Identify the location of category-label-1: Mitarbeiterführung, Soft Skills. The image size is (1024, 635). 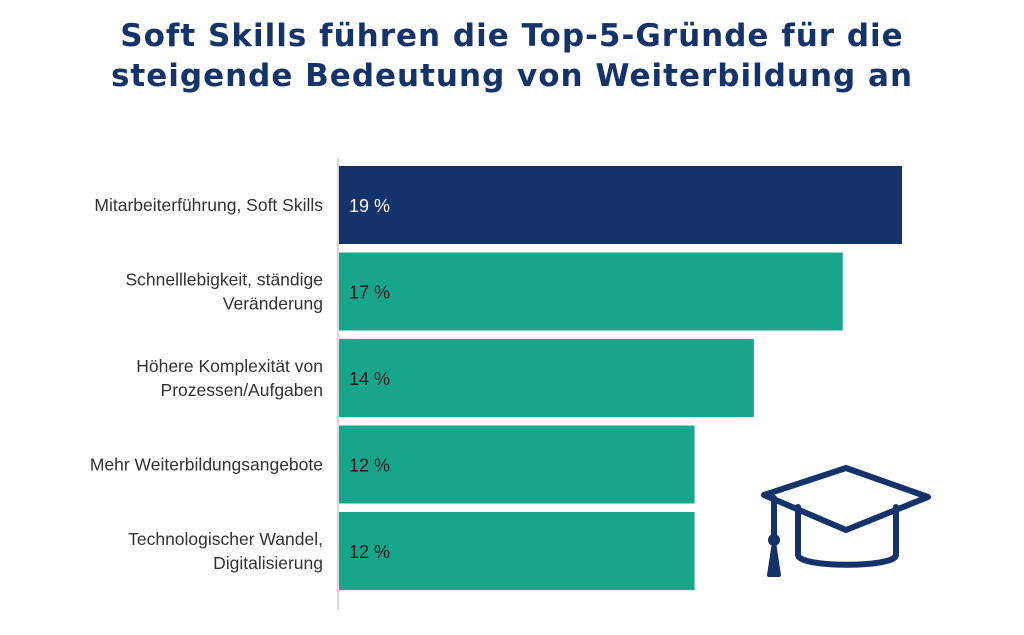
(208, 205).